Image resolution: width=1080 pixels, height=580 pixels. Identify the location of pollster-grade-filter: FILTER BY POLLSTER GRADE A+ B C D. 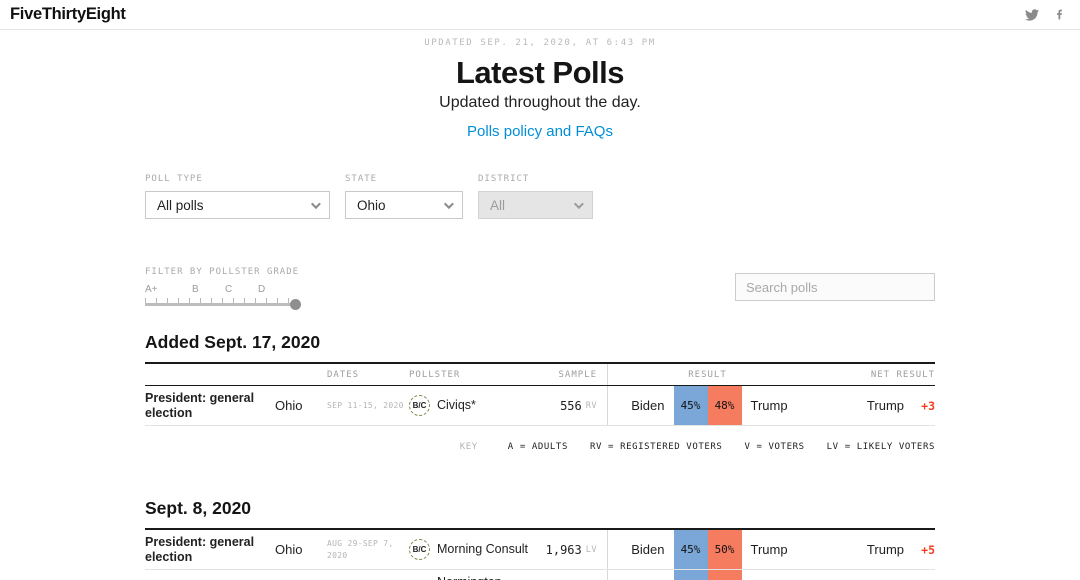
(223, 288).